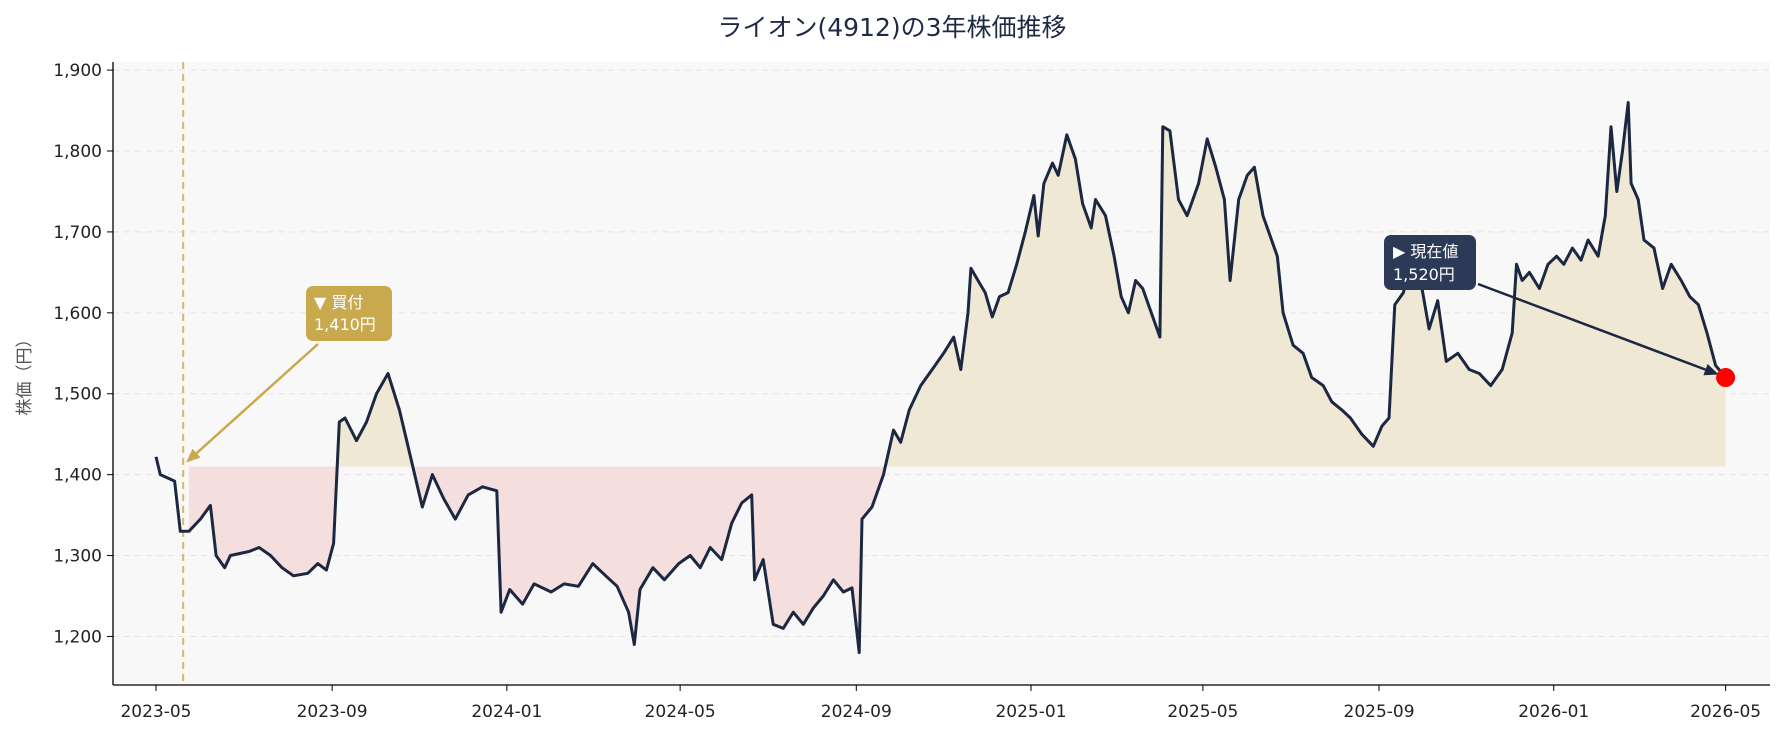  What do you see at coordinates (77, 314) in the screenshot?
I see `y-tick-label-4: 1,600` at bounding box center [77, 314].